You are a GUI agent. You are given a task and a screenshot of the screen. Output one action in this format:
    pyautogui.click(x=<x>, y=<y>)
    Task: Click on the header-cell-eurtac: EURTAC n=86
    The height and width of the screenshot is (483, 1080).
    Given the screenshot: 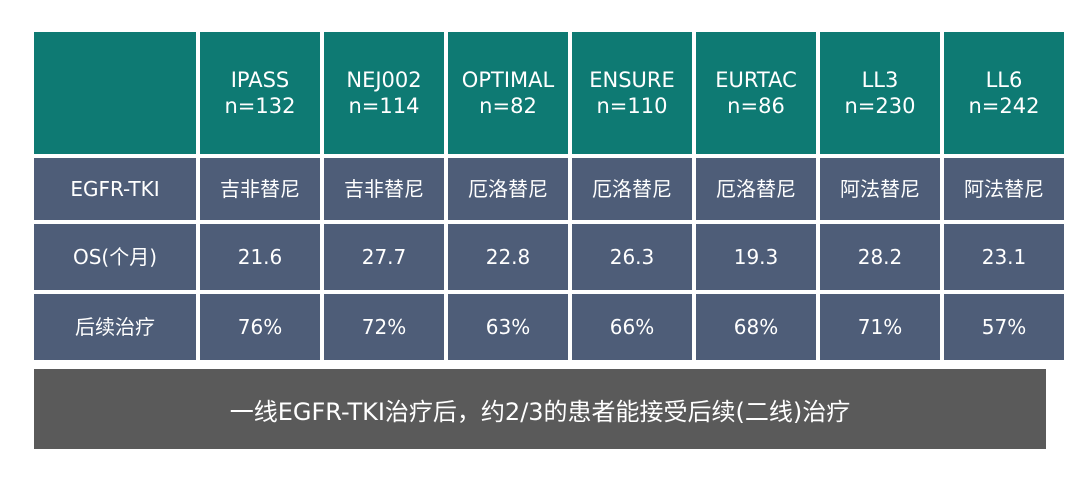 What is the action you would take?
    pyautogui.click(x=756, y=93)
    